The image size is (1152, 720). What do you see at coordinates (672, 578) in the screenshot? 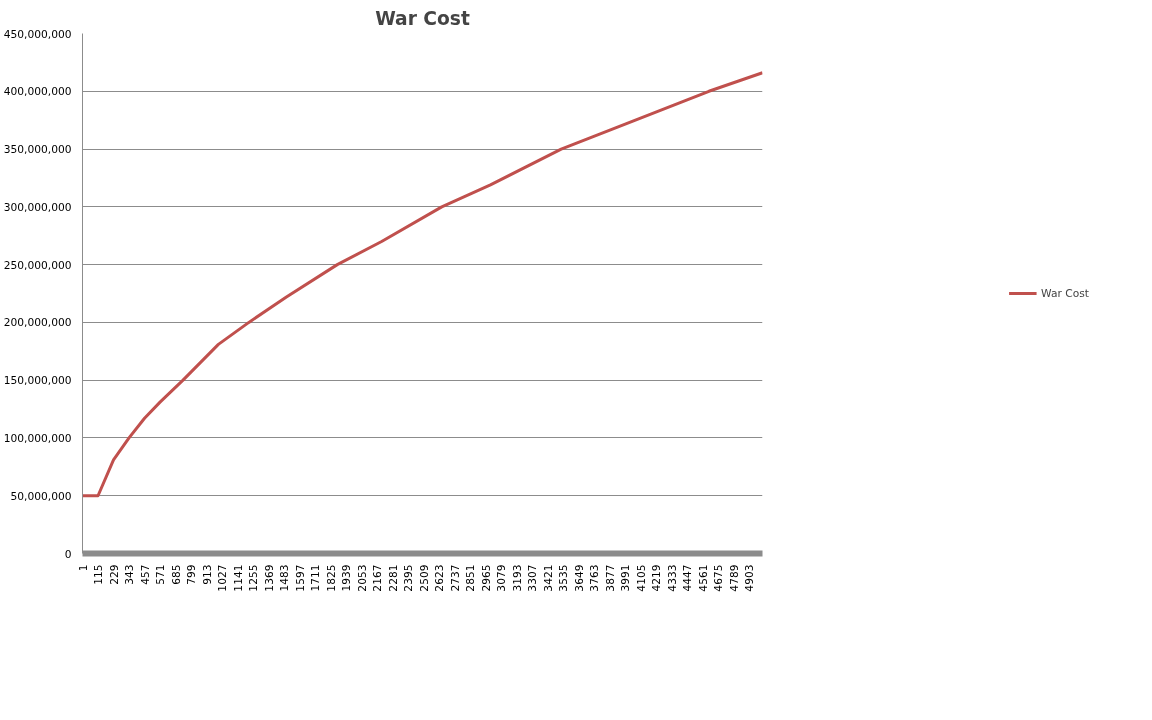
I see `x-tick-label: 4333` at bounding box center [672, 578].